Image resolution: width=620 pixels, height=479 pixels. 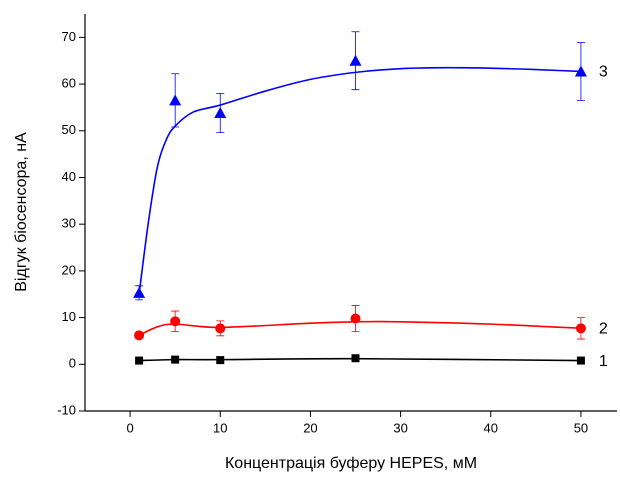 I want to click on series-name: 1, so click(x=603, y=361).